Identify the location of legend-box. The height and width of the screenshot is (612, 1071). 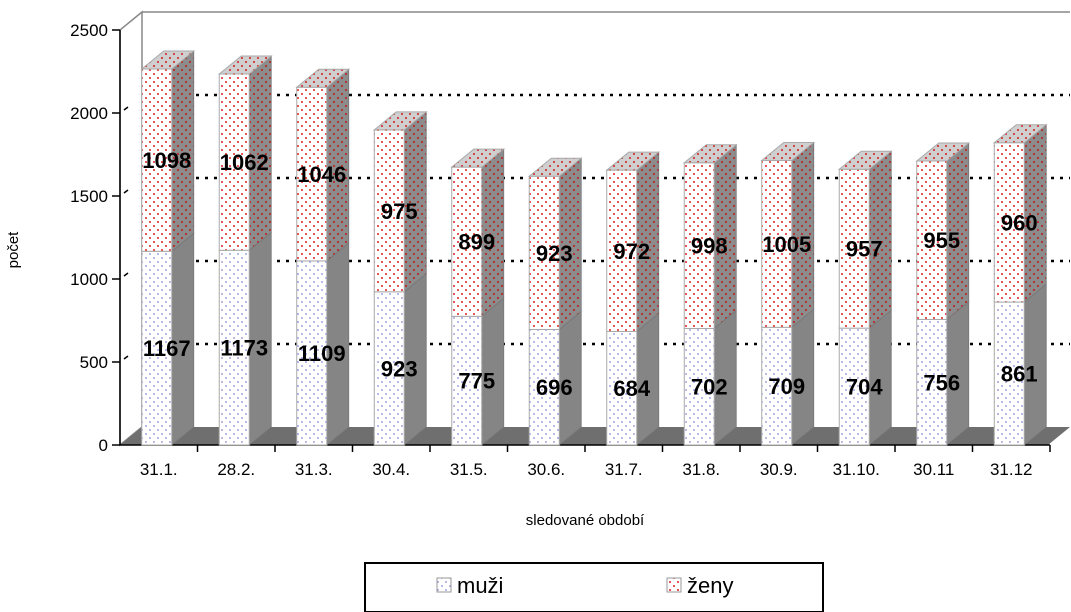
(594, 587).